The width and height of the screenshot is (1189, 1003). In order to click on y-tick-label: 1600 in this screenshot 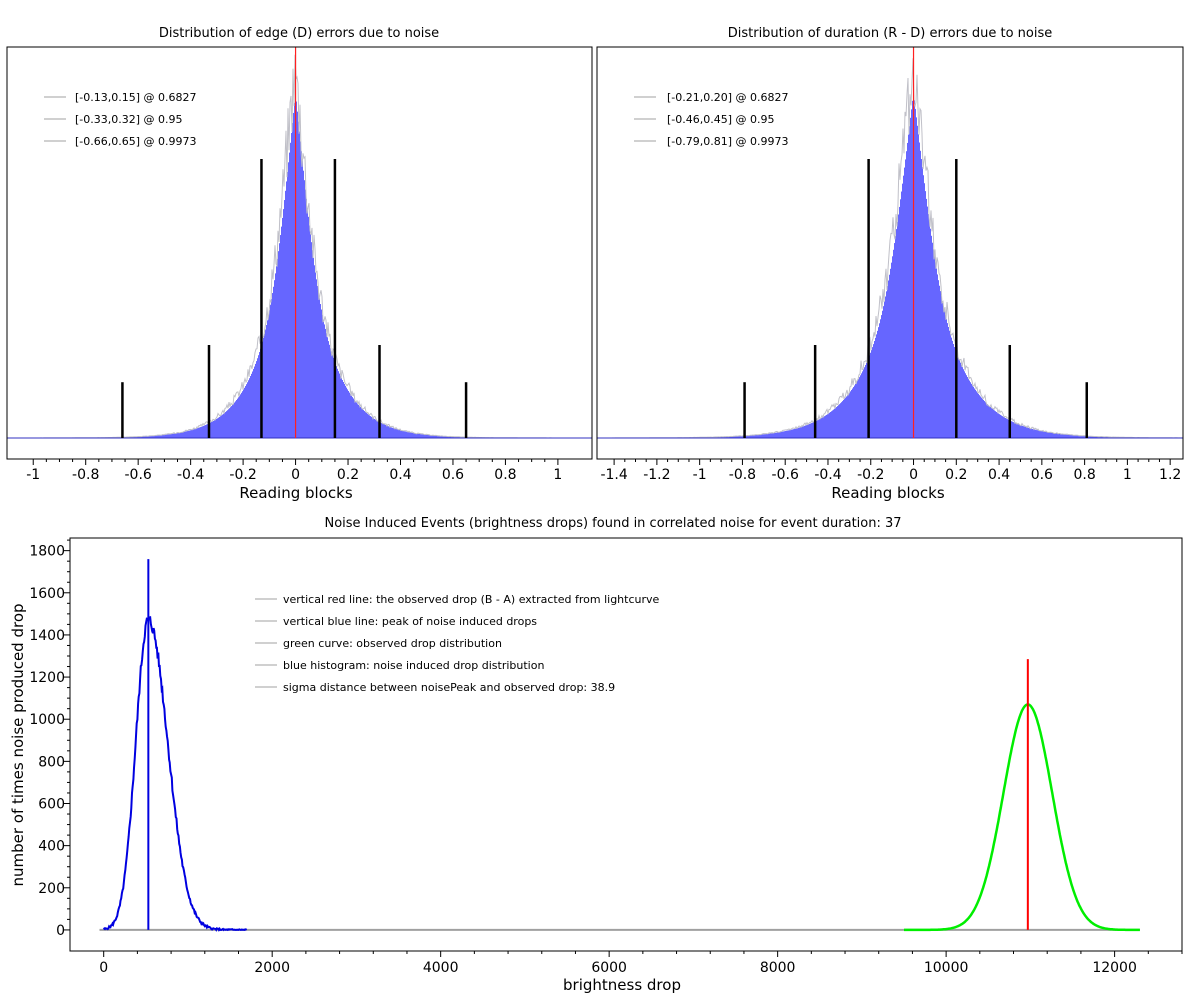, I will do `click(47, 594)`.